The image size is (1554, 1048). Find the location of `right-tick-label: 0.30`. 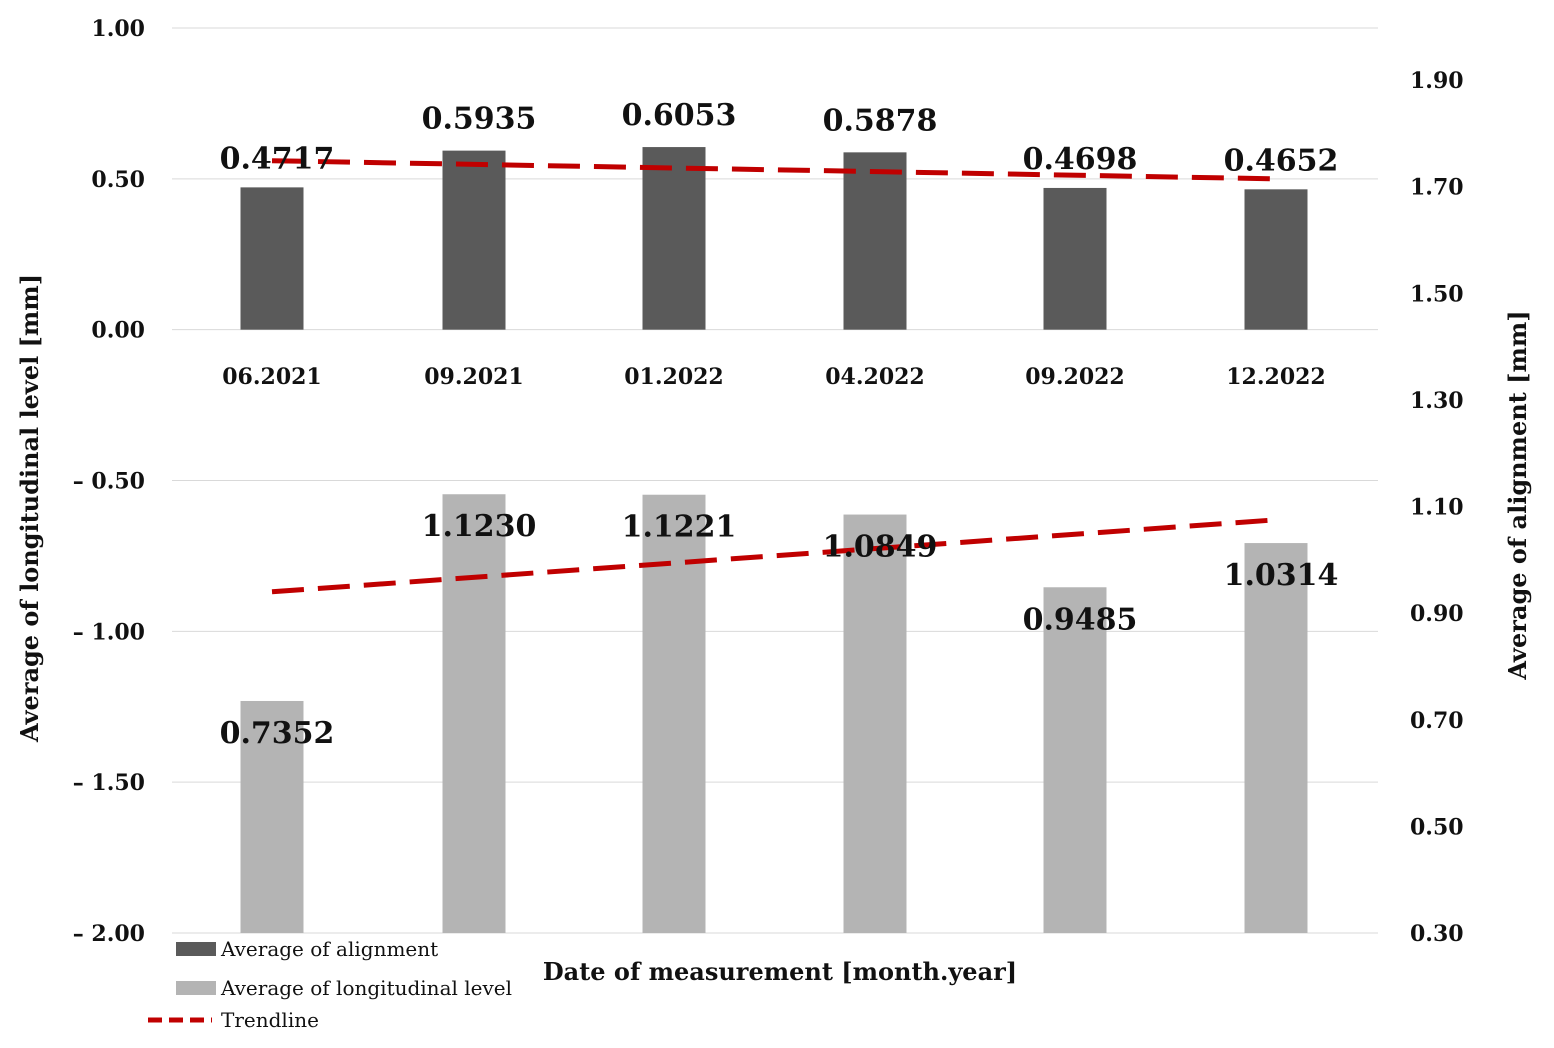

right-tick-label: 0.30 is located at coordinates (1437, 934).